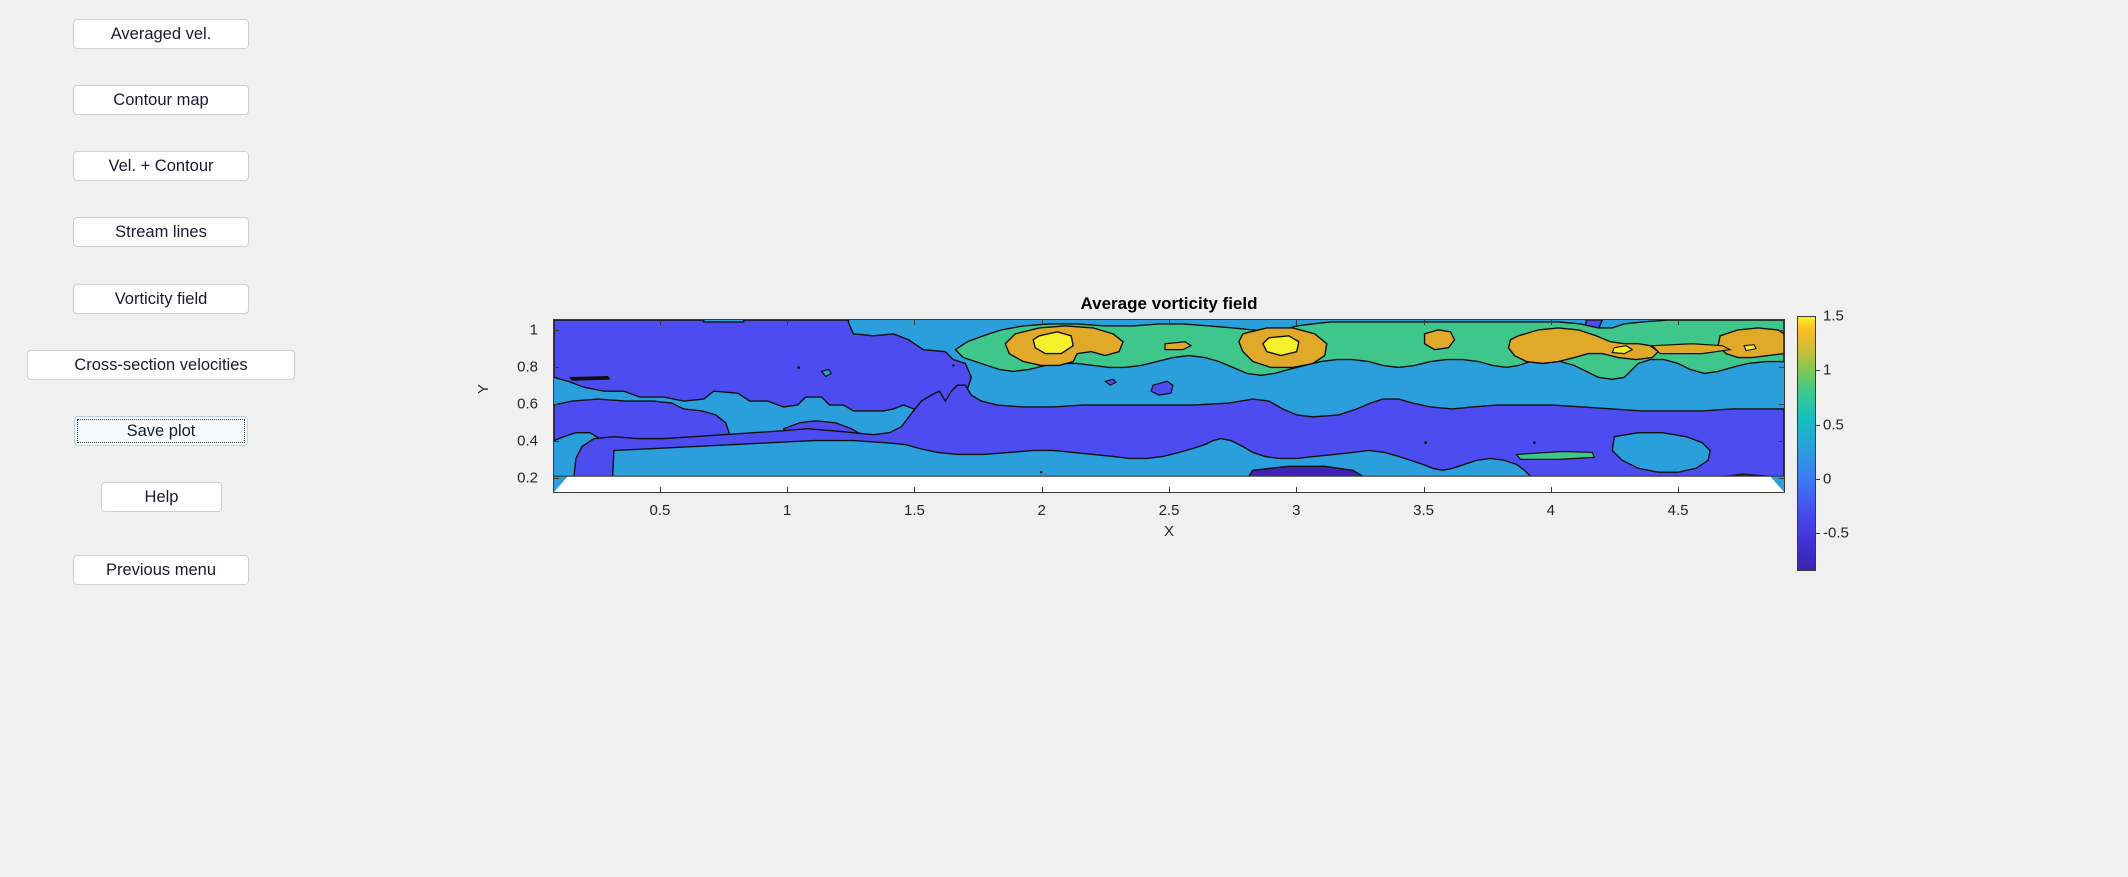 This screenshot has width=2128, height=877. Describe the element at coordinates (527, 478) in the screenshot. I see `y-tick-label: 0.2` at that location.